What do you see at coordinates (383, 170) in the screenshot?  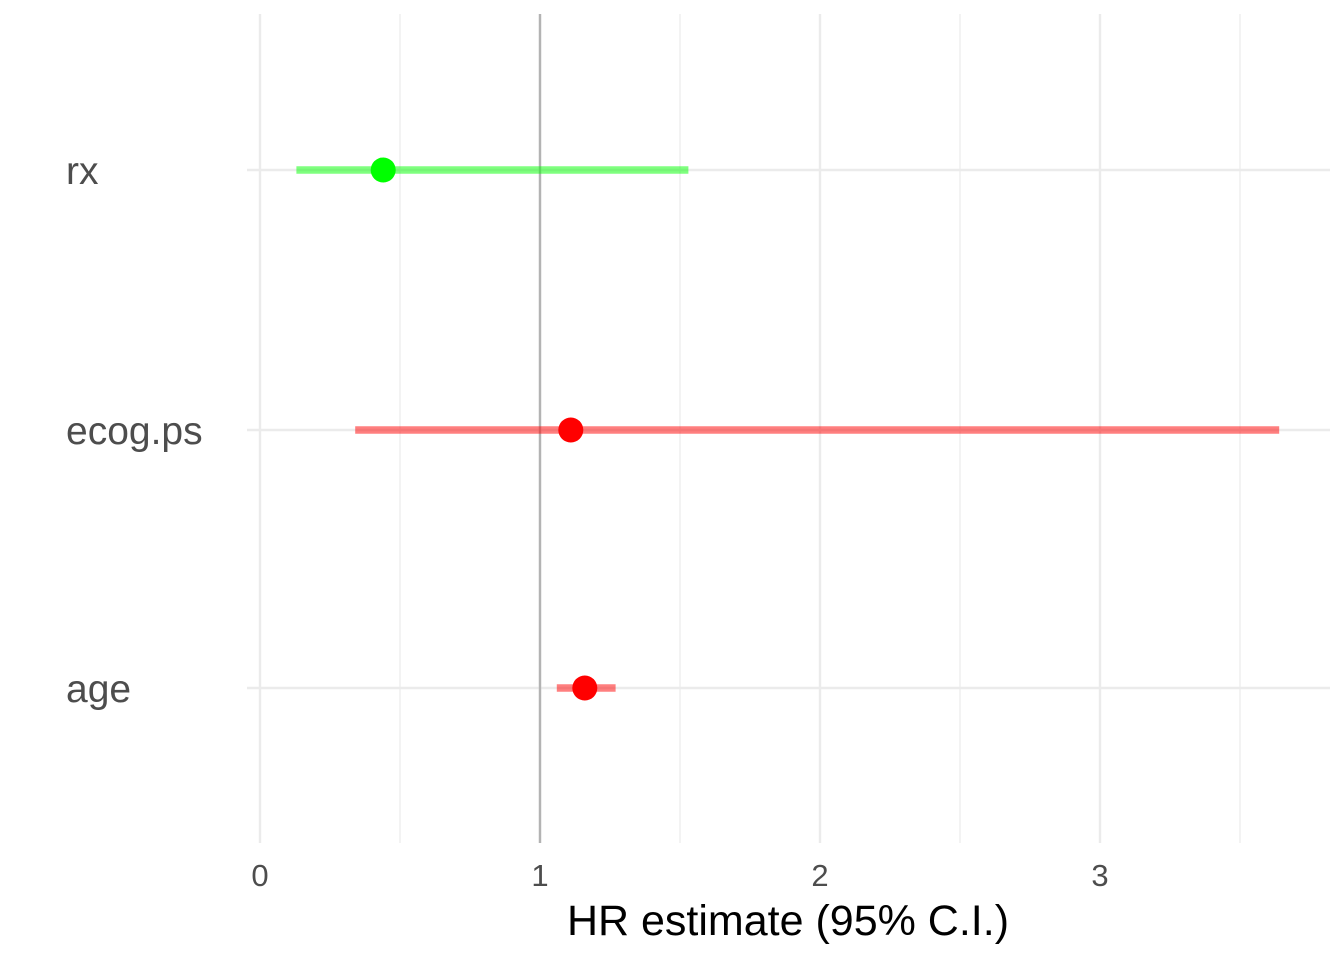 I see `estimate-point-rx` at bounding box center [383, 170].